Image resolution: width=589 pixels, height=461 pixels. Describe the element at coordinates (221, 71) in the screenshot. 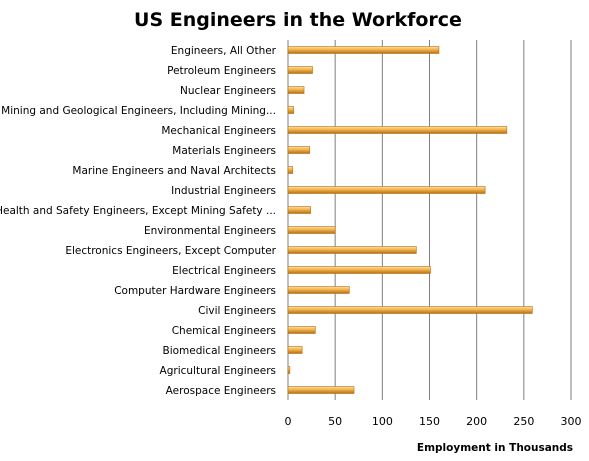

I see `category-label: Petroleum Engineers` at that location.